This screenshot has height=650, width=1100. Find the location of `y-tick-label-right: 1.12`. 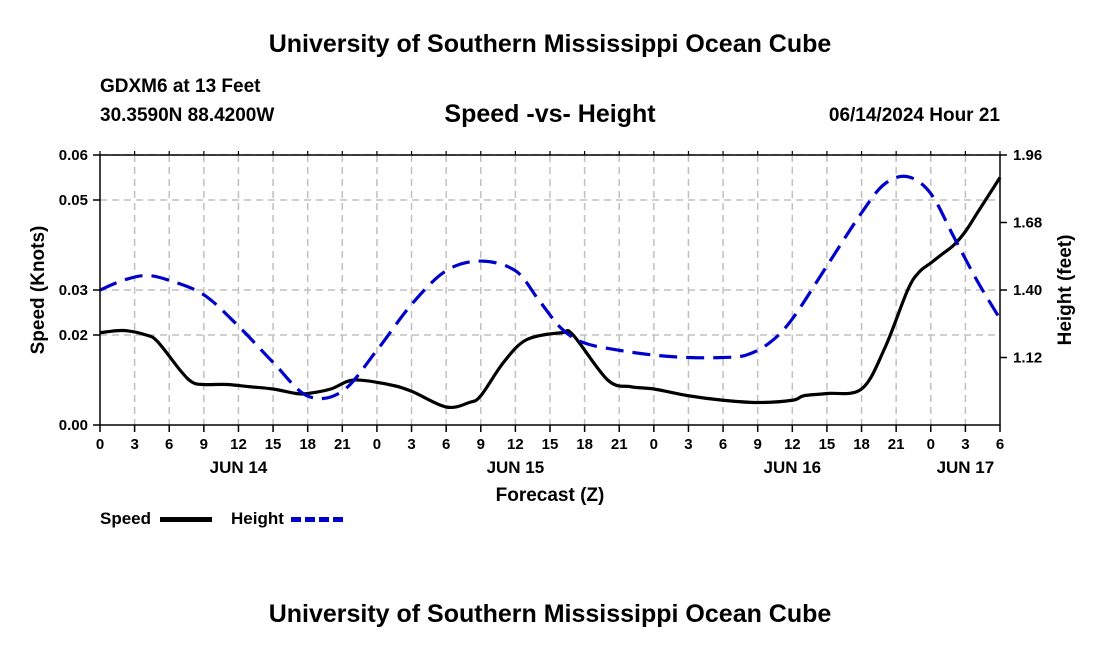

y-tick-label-right: 1.12 is located at coordinates (1027, 358).